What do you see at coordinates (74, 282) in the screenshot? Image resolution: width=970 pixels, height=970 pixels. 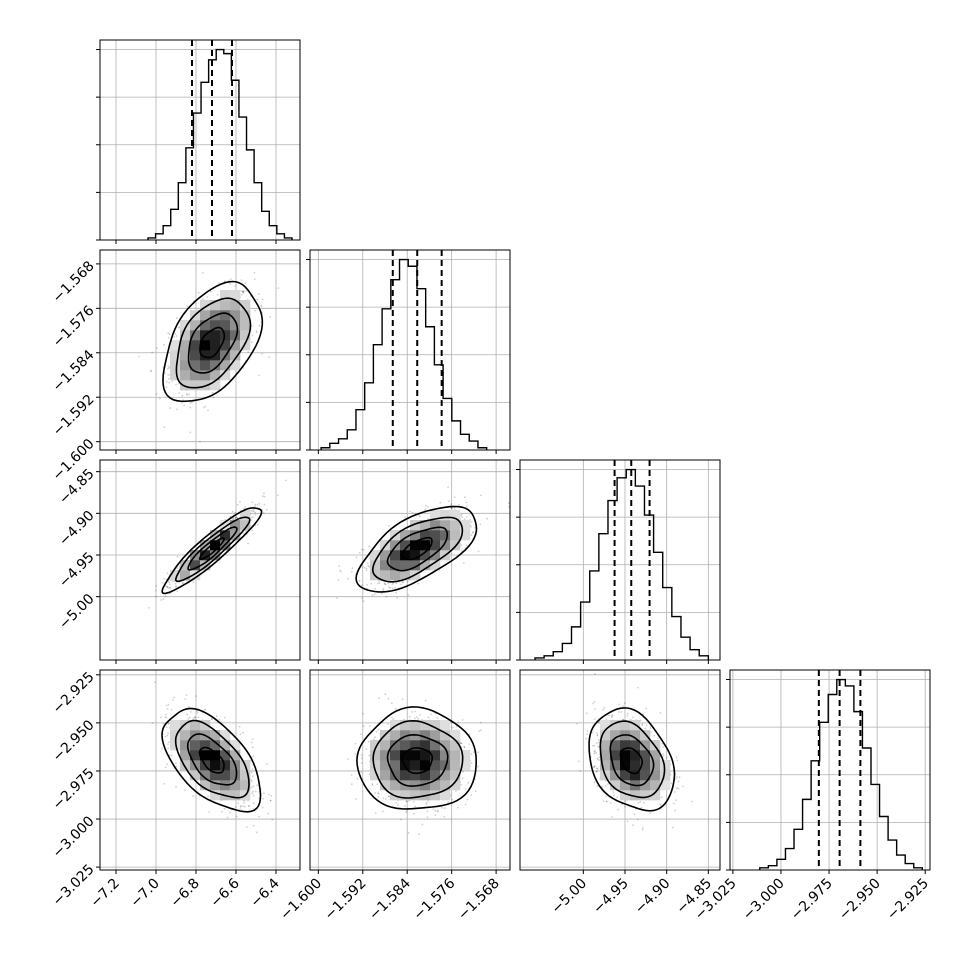 I see `y-tick-label: −1.568` at bounding box center [74, 282].